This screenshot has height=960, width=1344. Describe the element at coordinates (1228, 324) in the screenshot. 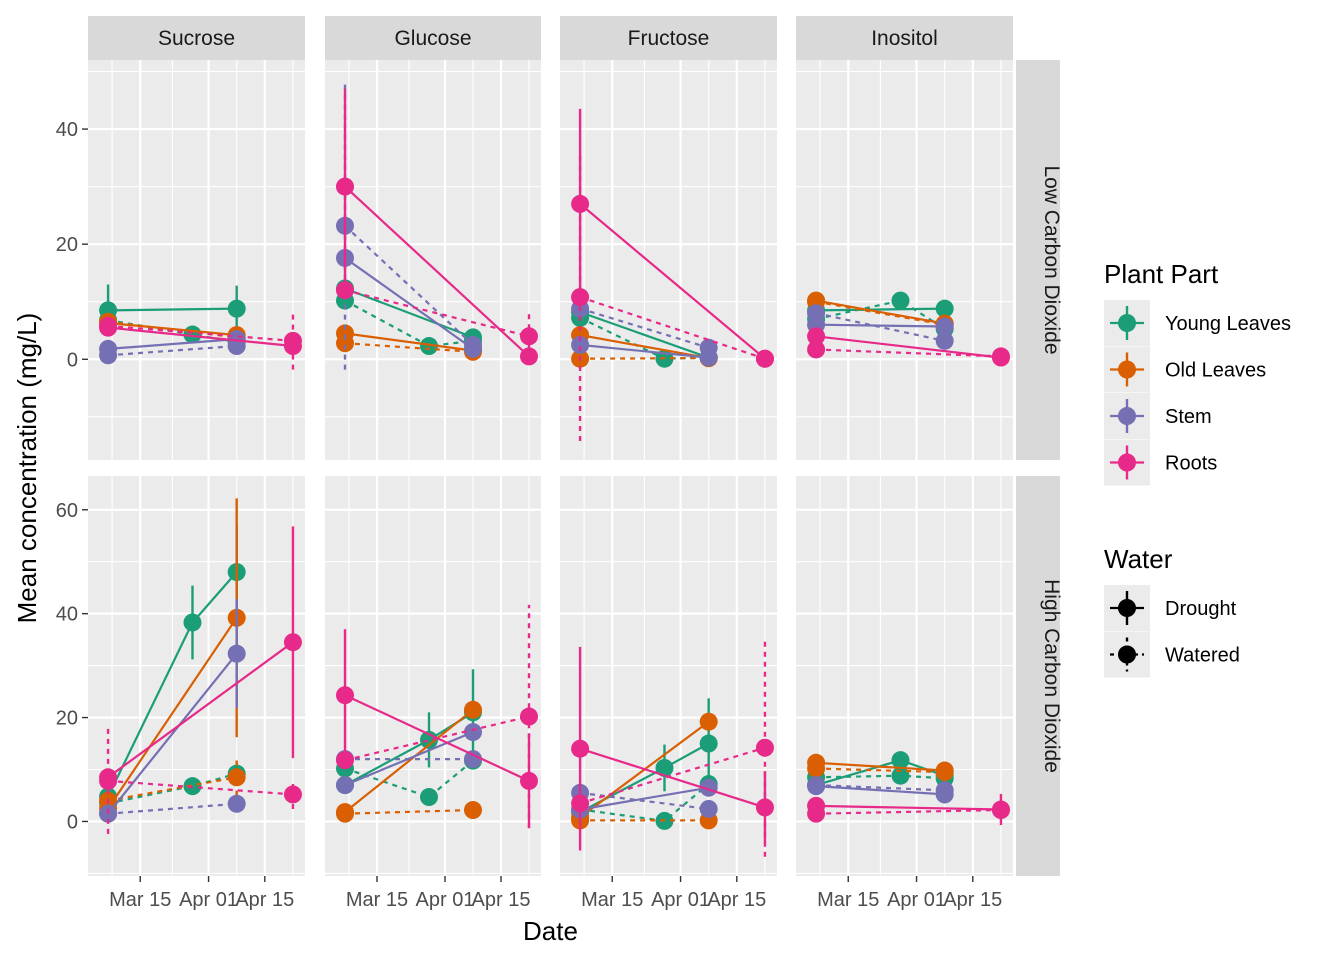

I see `legend-label: Young Leaves` at that location.